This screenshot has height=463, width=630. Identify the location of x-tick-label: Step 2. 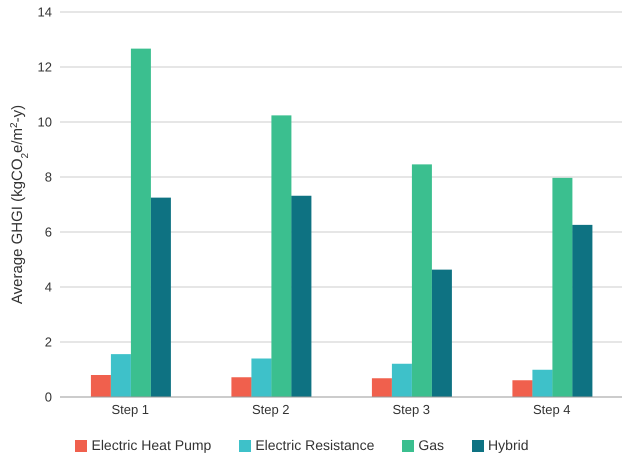
(271, 410).